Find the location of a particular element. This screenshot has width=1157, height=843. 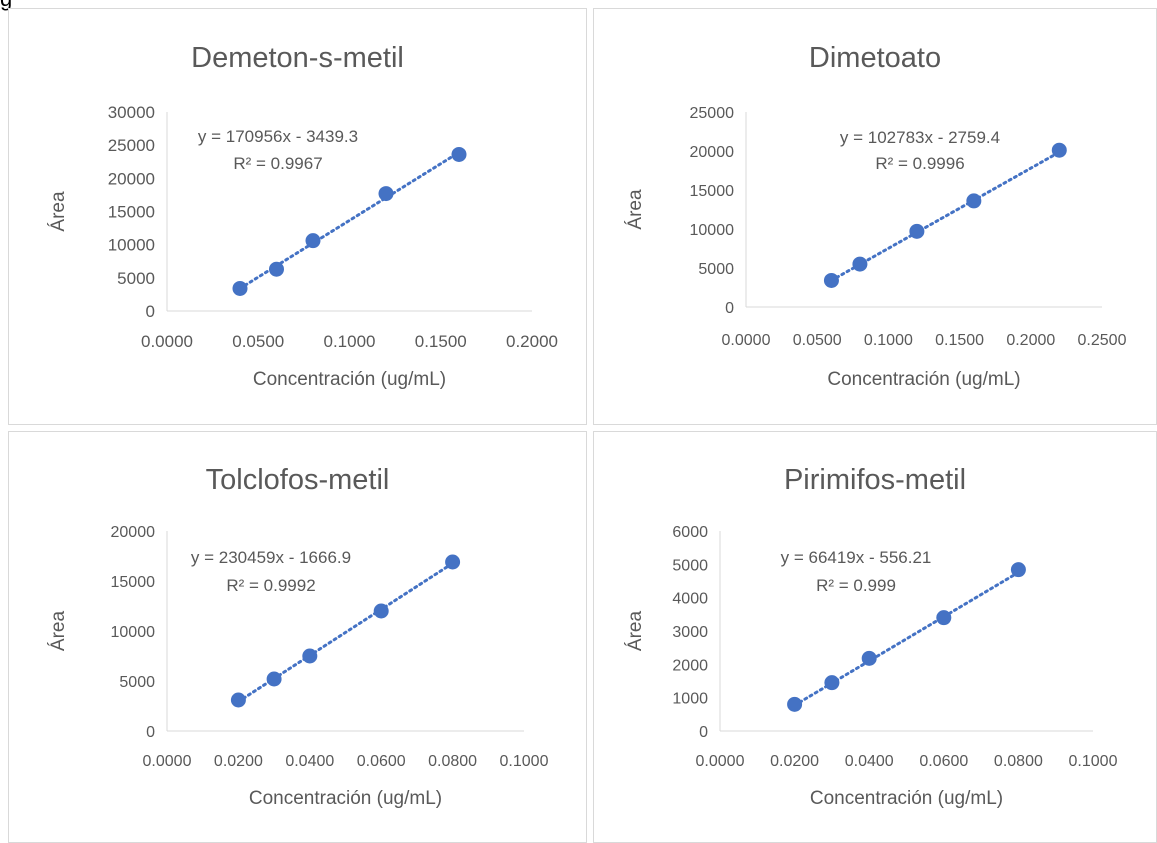

r-squared-label: R² = 0.9996 is located at coordinates (919, 163).